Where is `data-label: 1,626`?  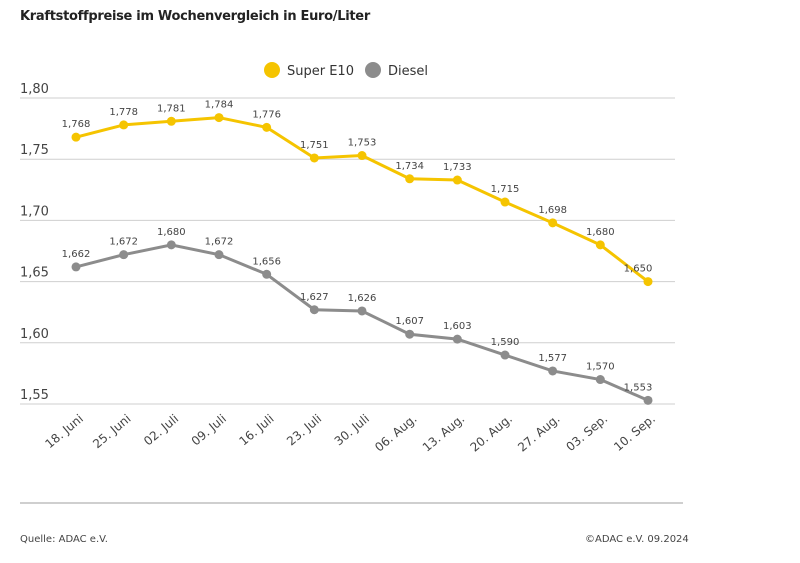
data-label: 1,626 is located at coordinates (362, 298).